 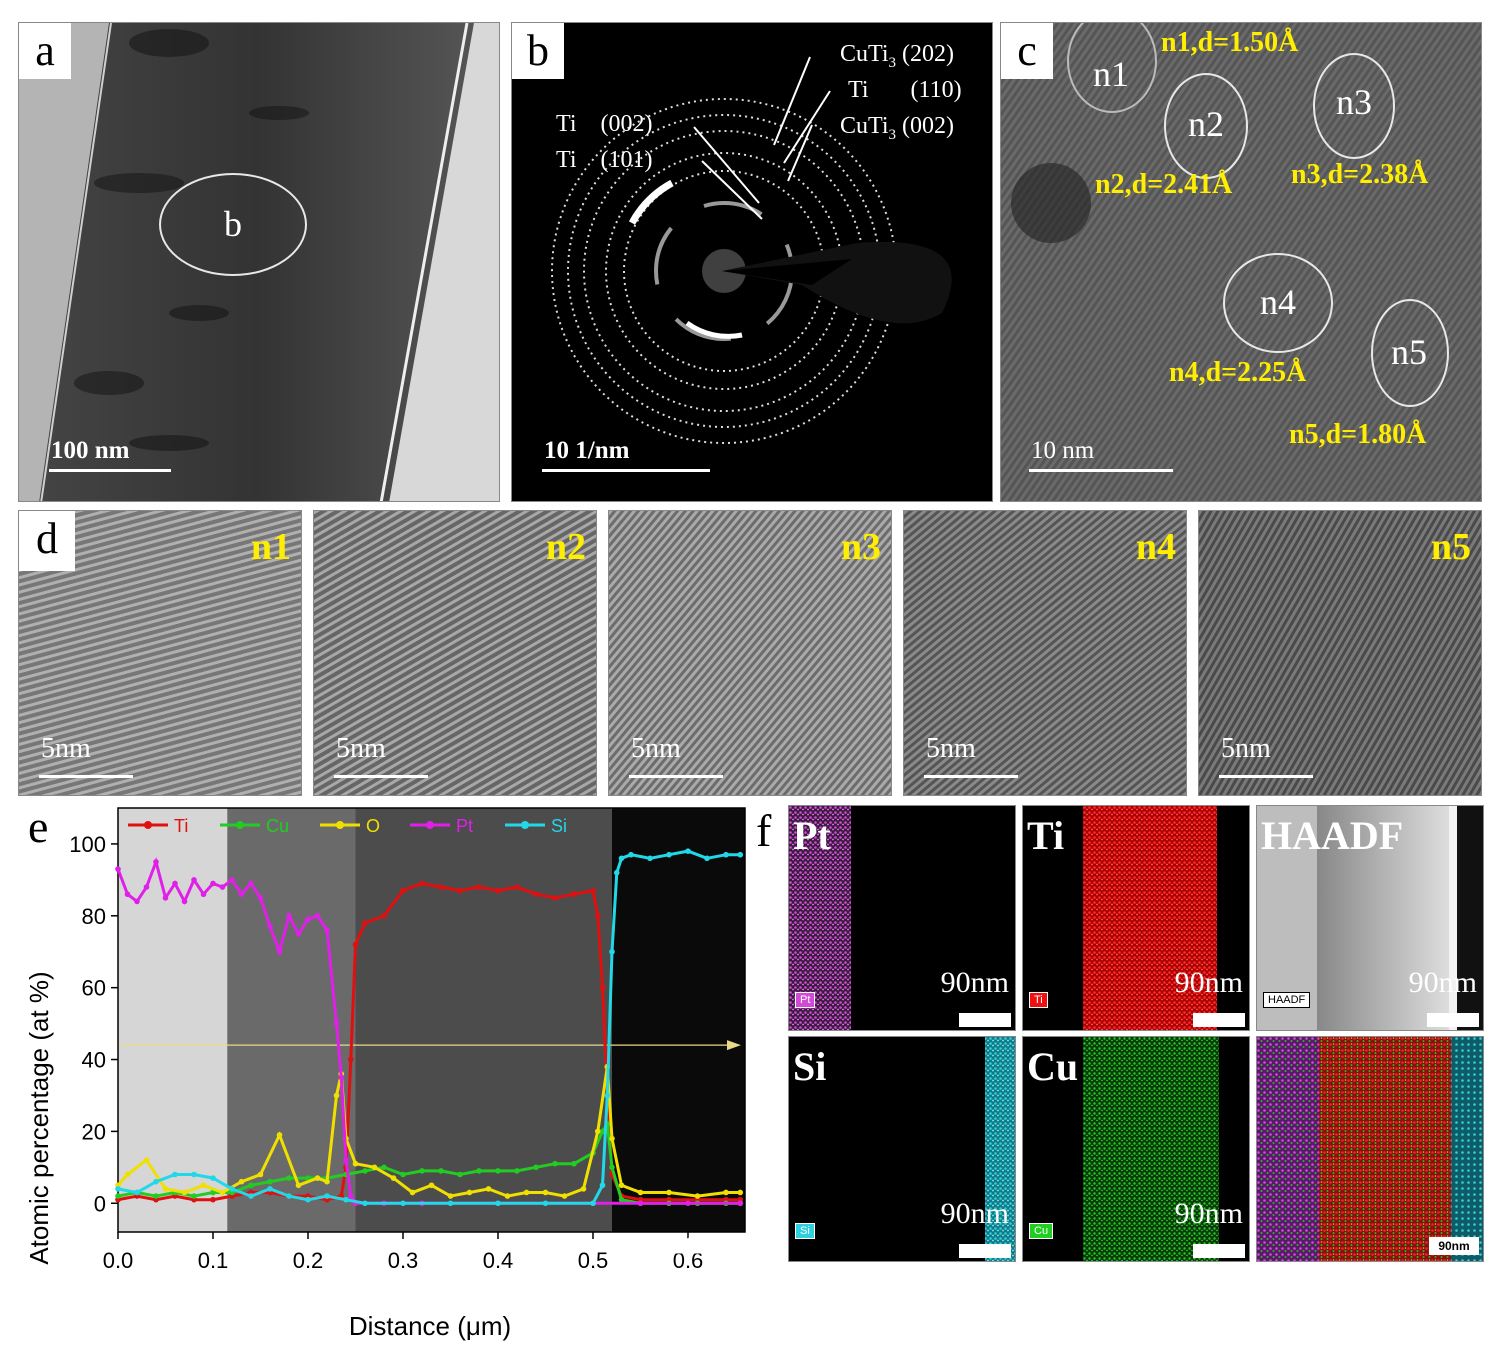 What do you see at coordinates (429, 1027) in the screenshot?
I see `series-group` at bounding box center [429, 1027].